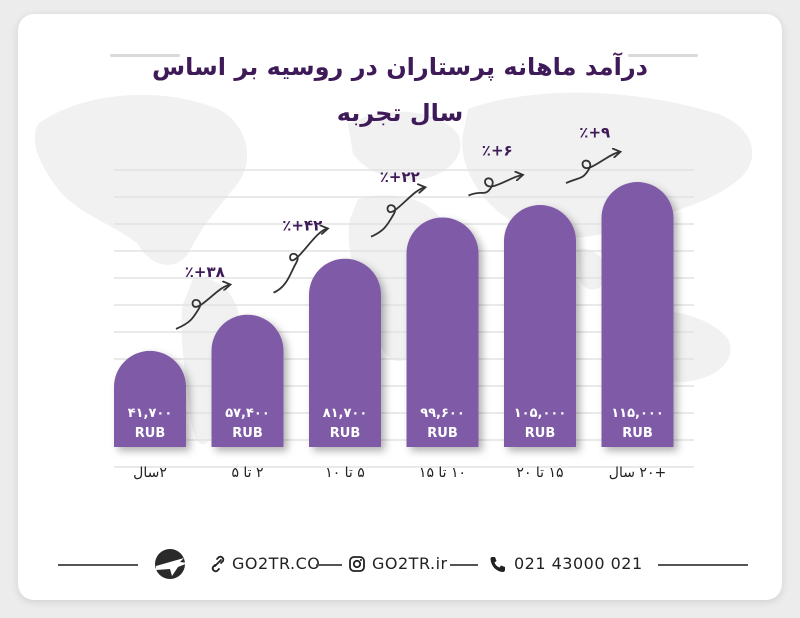 The image size is (800, 618). Describe the element at coordinates (357, 564) in the screenshot. I see `instagram-icon` at that location.